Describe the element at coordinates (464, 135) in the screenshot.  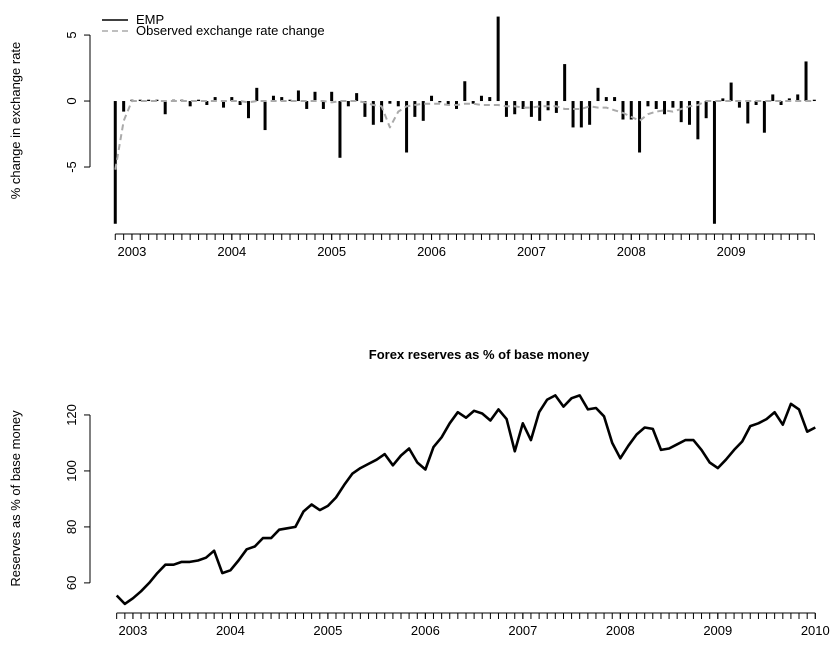
I see `line` at that location.